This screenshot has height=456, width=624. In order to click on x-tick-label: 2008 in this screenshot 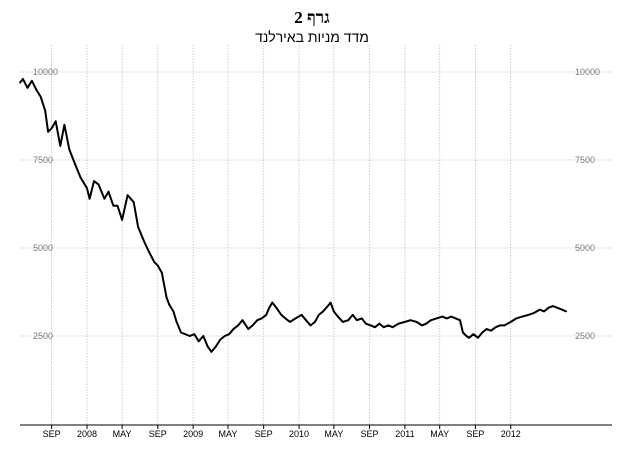, I will do `click(87, 434)`.